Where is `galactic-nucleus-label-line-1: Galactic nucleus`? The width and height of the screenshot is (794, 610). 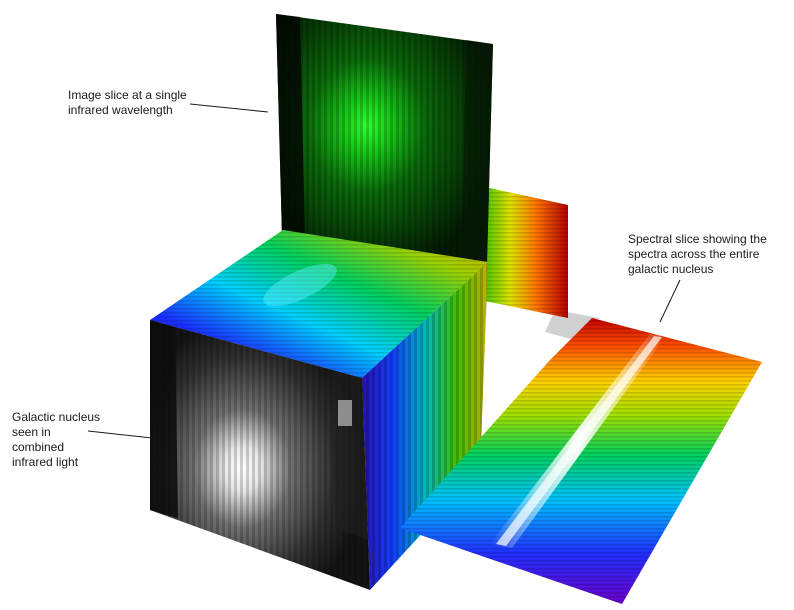 galactic-nucleus-label-line-1: Galactic nucleus is located at coordinates (56, 417).